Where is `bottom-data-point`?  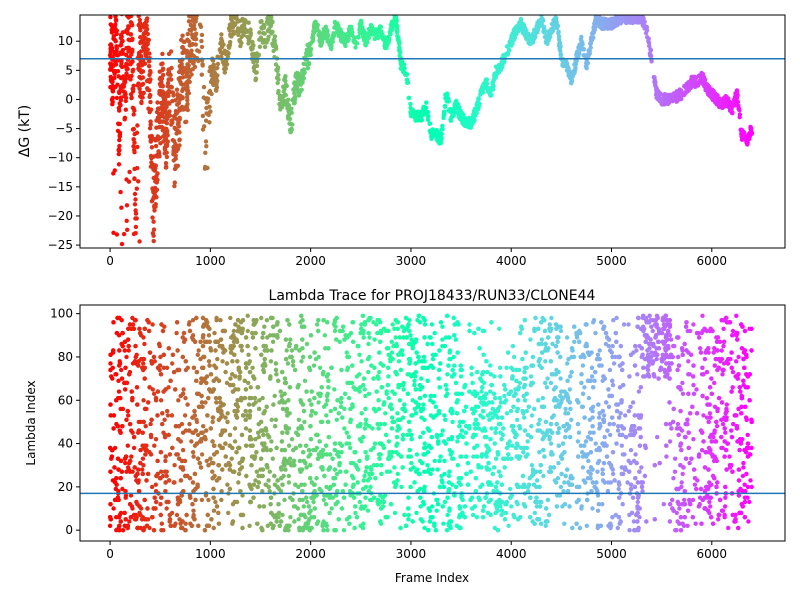 bottom-data-point is located at coordinates (489, 419).